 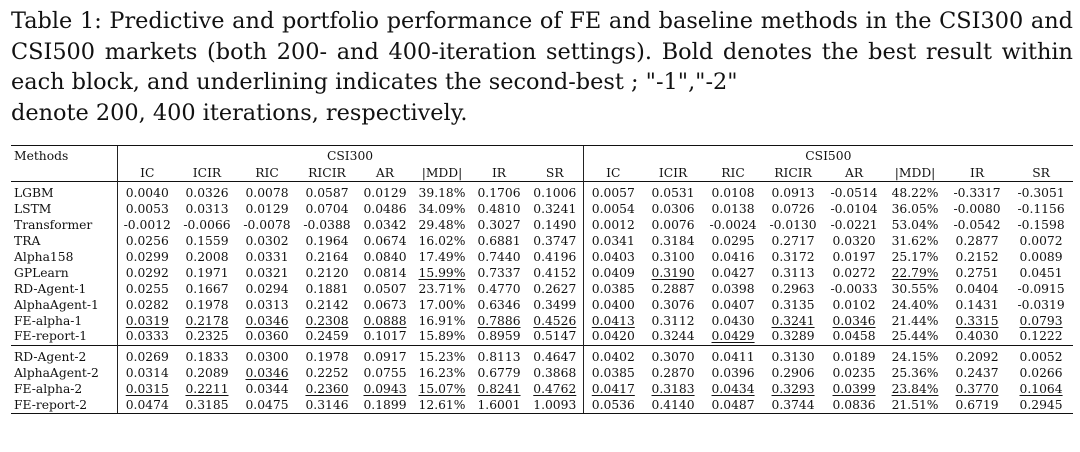 What do you see at coordinates (385, 193) in the screenshot?
I see `value-cell: 0.0129` at bounding box center [385, 193].